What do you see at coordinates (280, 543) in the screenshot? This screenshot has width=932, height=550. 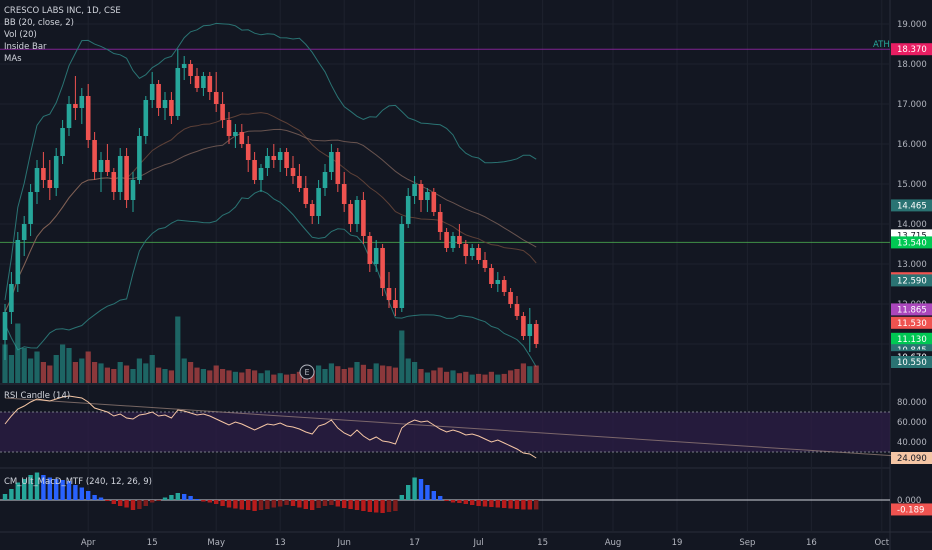 I see `time-tick-label: 13` at bounding box center [280, 543].